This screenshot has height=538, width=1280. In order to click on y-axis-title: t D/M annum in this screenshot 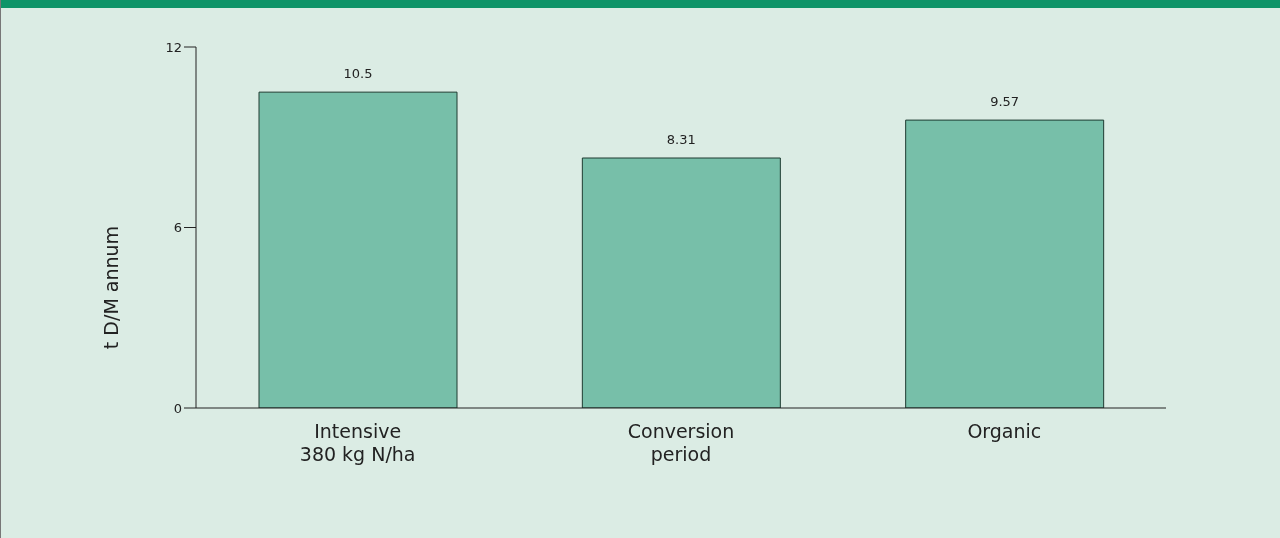, I will do `click(110, 287)`.